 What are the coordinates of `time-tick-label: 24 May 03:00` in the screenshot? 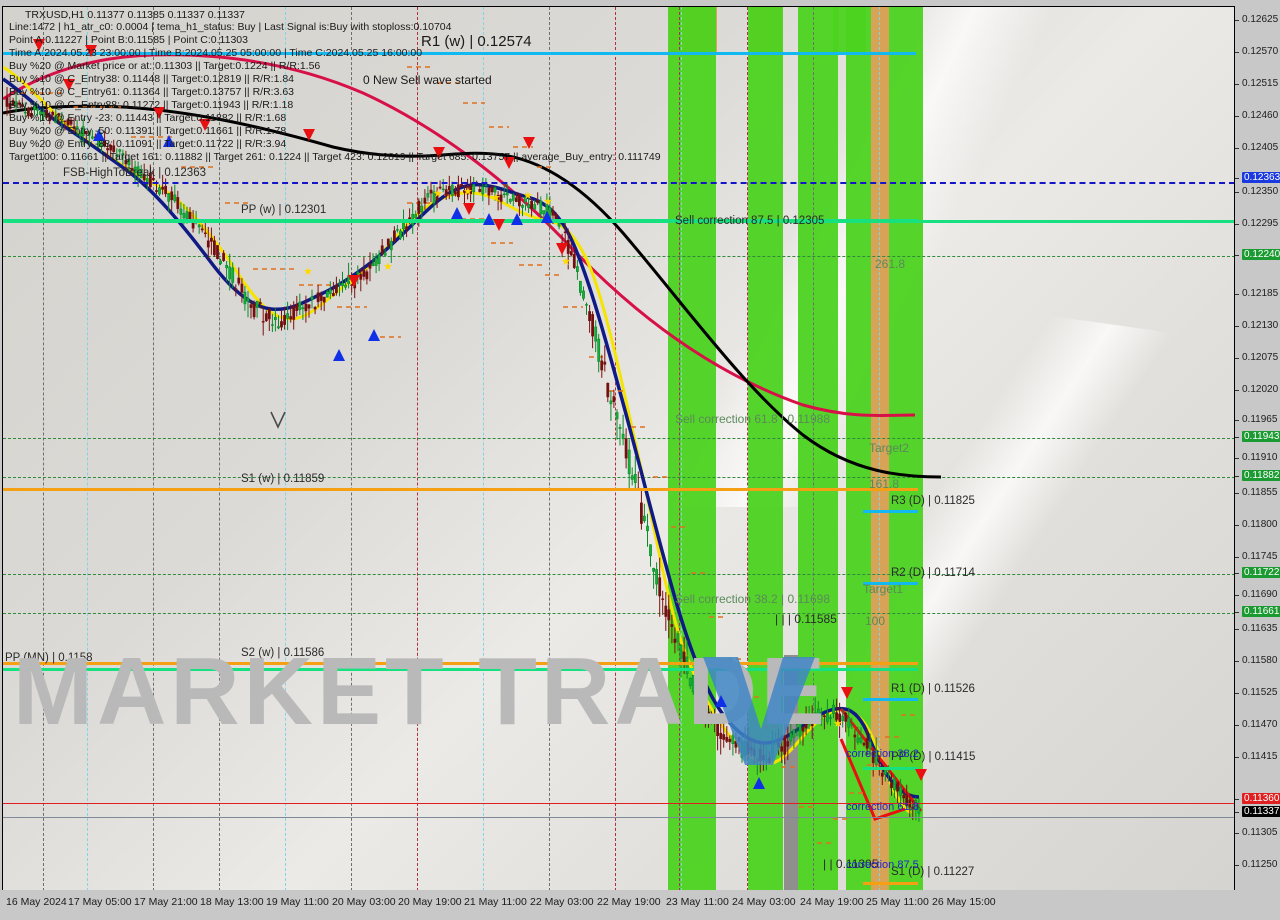 It's located at (764, 902).